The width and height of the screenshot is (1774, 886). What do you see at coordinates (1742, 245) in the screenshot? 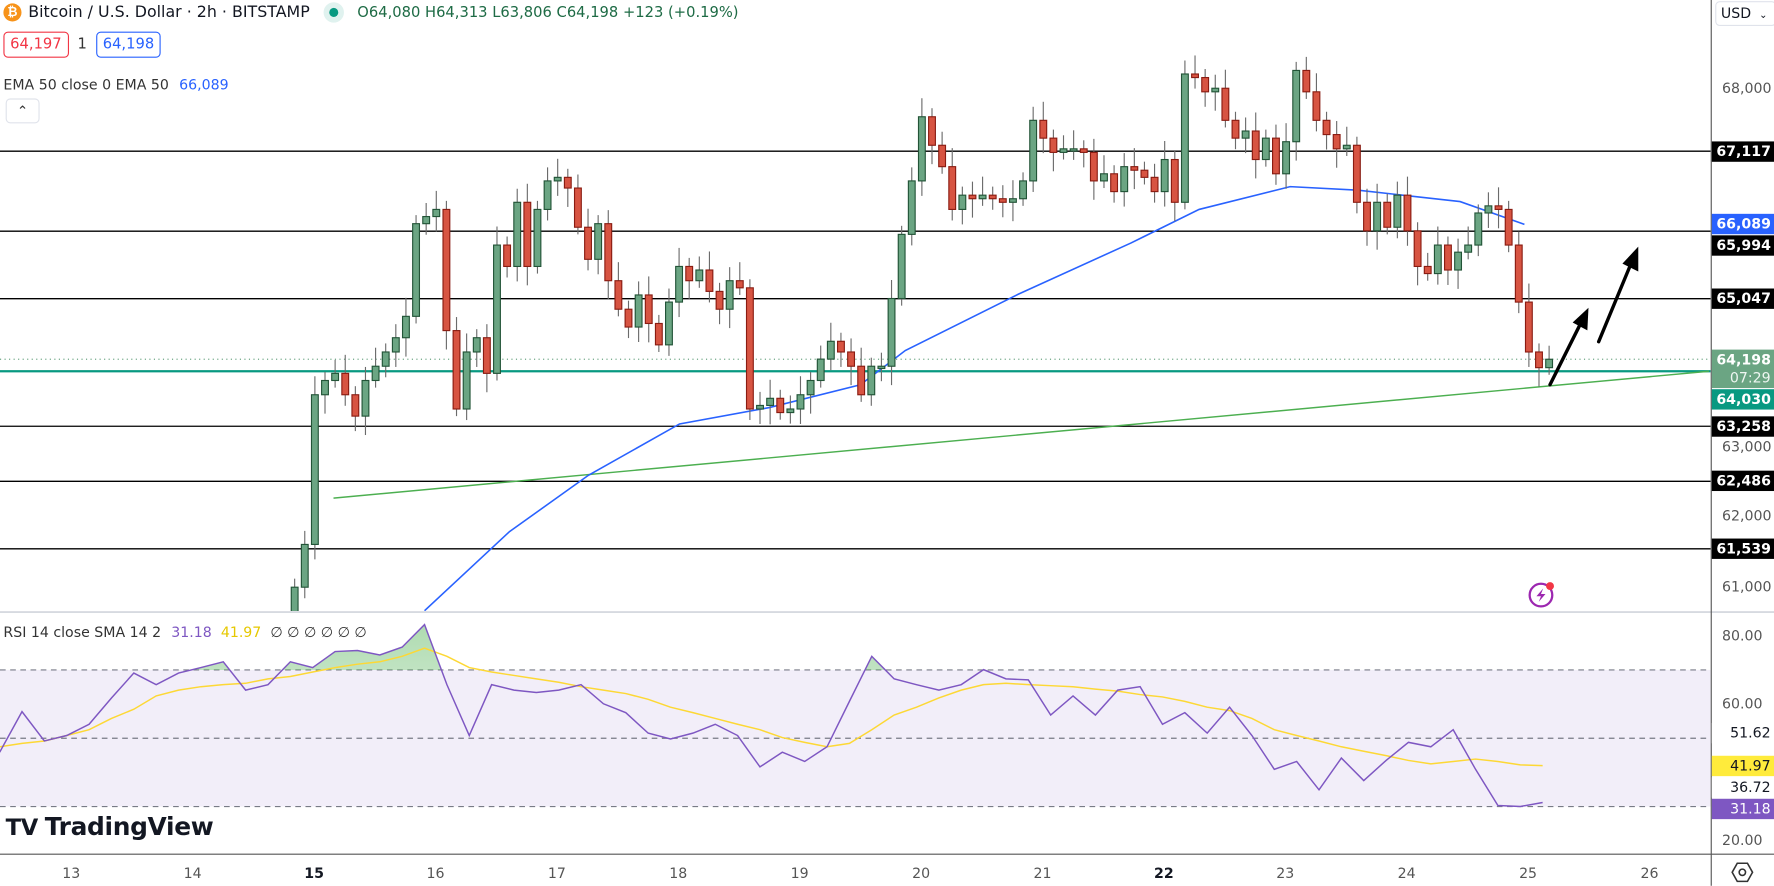
I see `level-price-badge: 65,994` at bounding box center [1742, 245].